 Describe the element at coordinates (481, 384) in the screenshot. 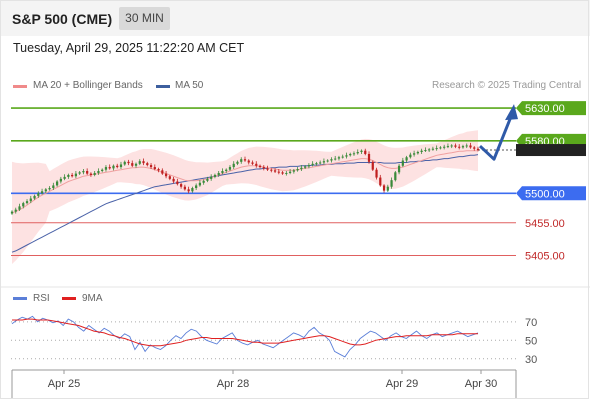

I see `x-tick-label-3: Apr 30` at that location.